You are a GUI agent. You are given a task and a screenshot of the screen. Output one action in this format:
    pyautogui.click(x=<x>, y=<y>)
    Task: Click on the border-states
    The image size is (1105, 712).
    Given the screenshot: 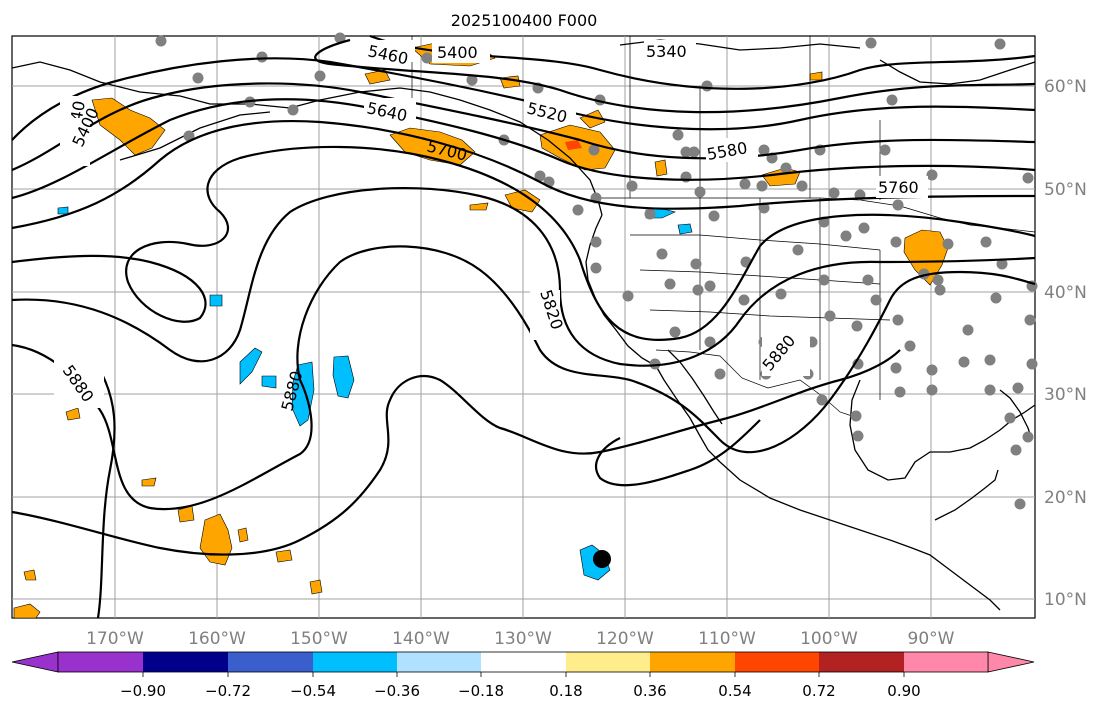 What is the action you would take?
    pyautogui.click(x=760, y=299)
    